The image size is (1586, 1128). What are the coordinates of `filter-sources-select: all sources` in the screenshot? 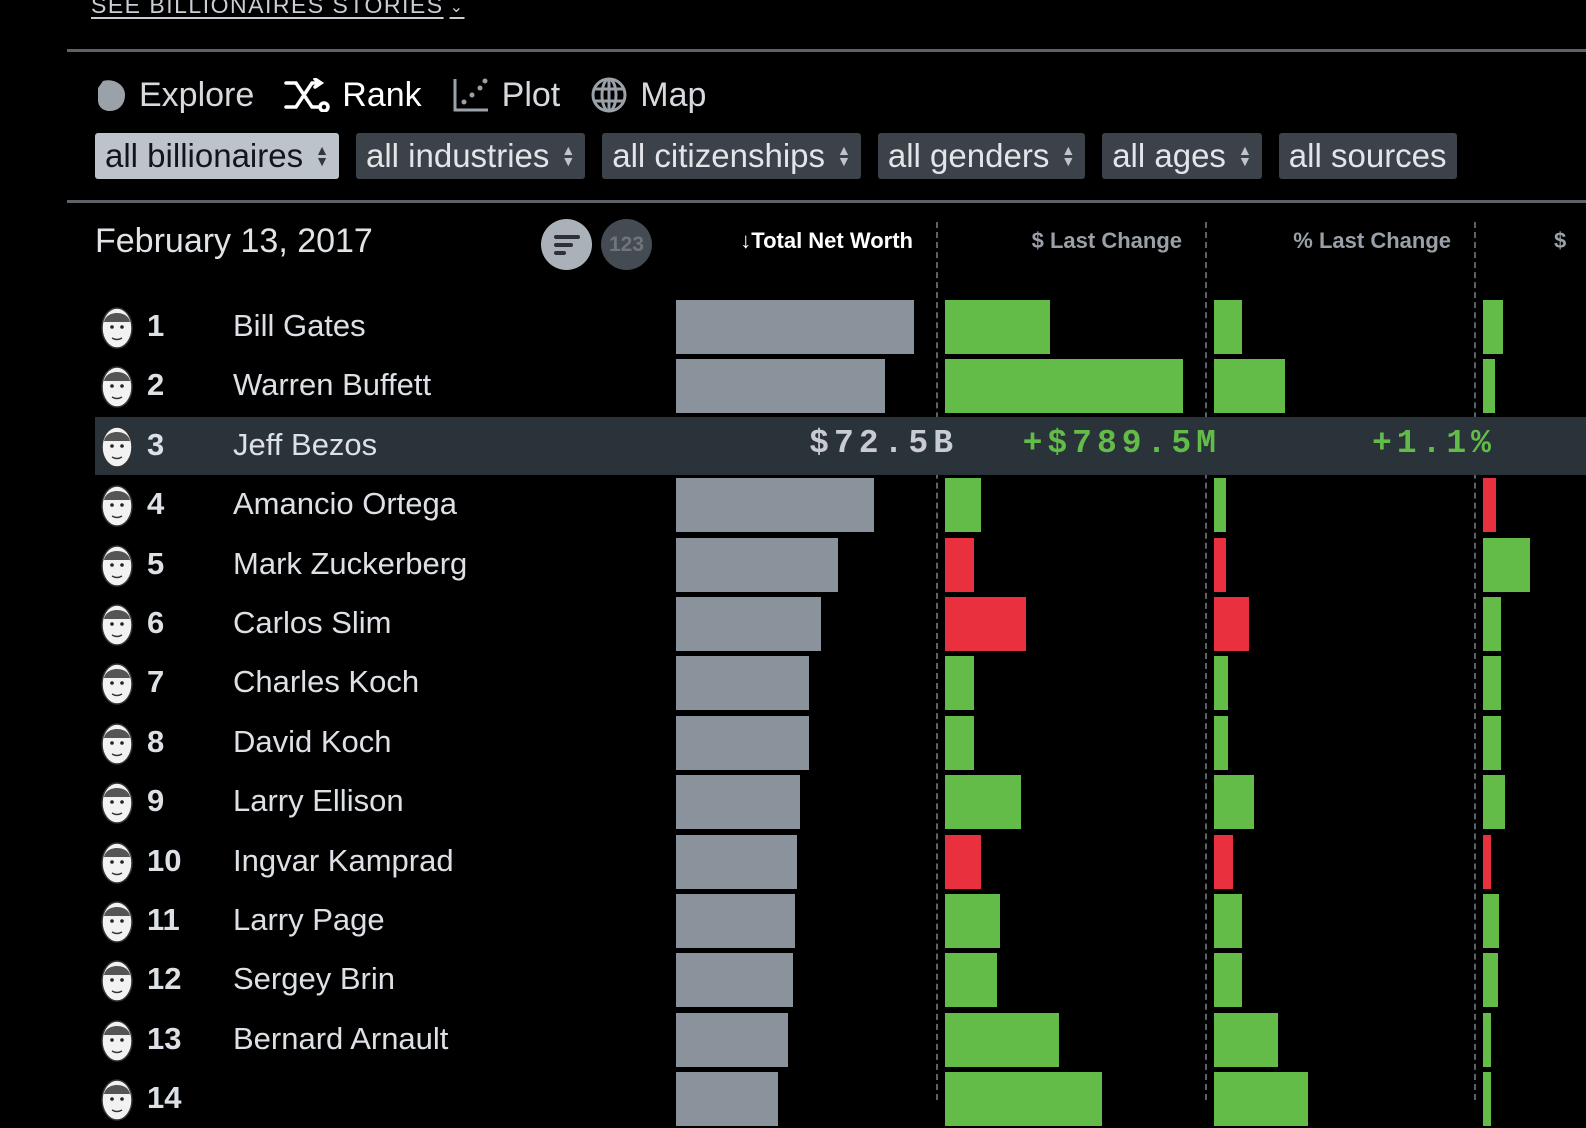 It's located at (1367, 156).